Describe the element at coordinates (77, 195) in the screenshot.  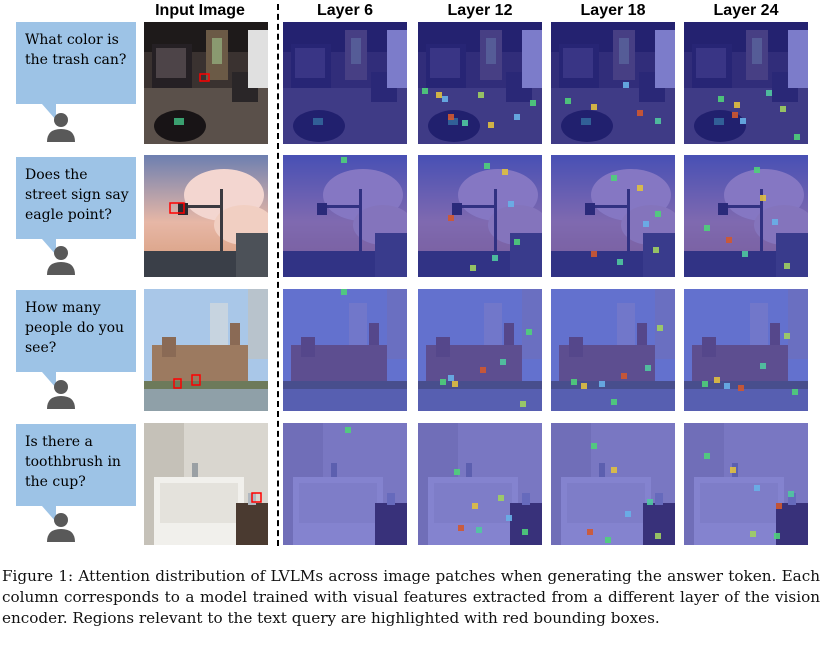
I see `question-text-2: Does the street sign say eagle point?` at that location.